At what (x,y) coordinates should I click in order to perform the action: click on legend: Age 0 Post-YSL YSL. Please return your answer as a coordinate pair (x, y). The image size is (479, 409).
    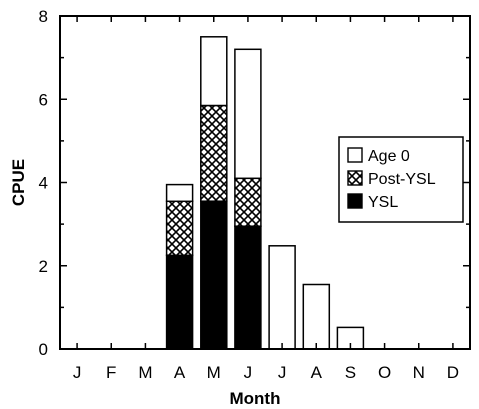
    Looking at the image, I should click on (401, 179).